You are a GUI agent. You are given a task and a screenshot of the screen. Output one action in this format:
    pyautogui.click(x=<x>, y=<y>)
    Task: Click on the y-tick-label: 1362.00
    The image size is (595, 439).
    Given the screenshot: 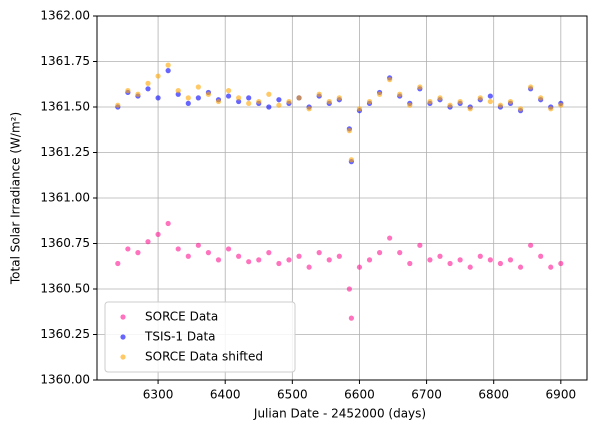 What is the action you would take?
    pyautogui.click(x=65, y=16)
    